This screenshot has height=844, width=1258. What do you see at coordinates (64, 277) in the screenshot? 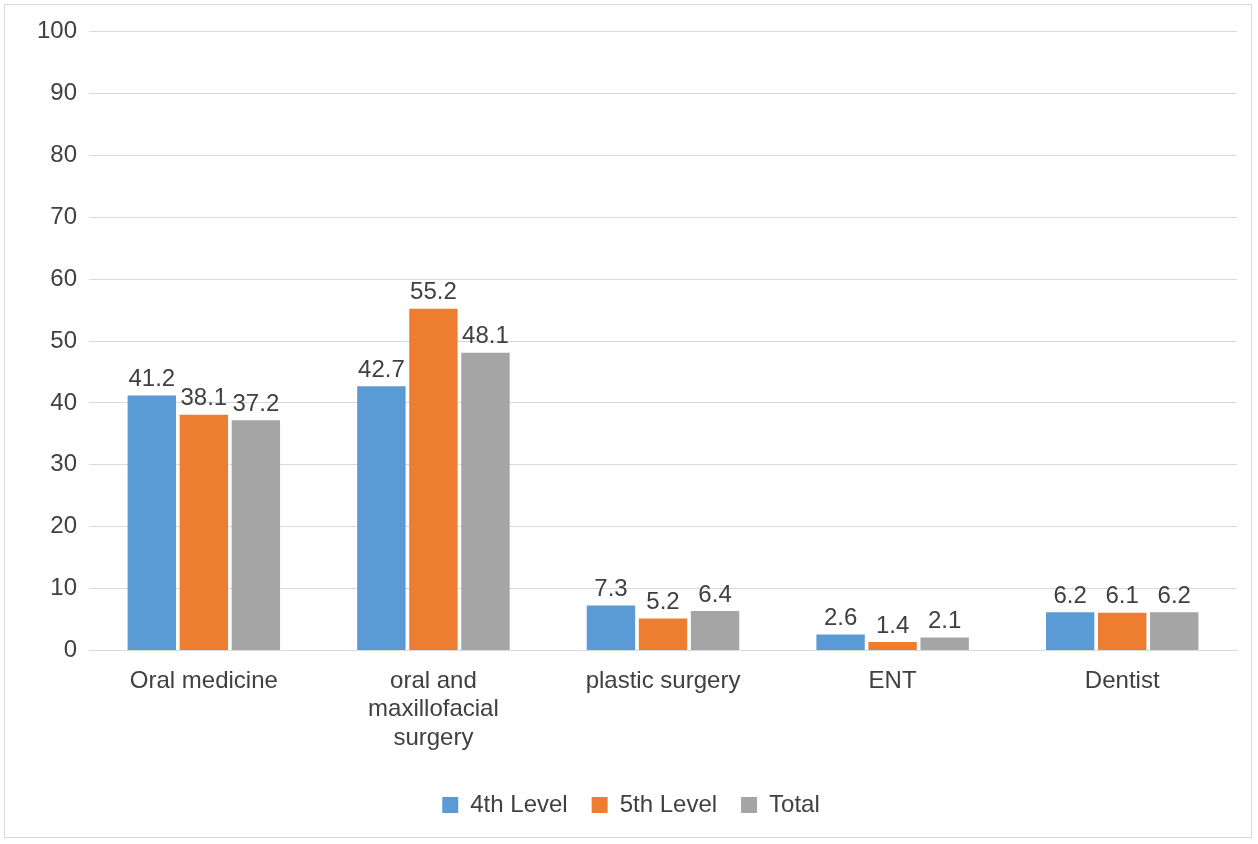
I see `y-tick-label: 60` at bounding box center [64, 277].